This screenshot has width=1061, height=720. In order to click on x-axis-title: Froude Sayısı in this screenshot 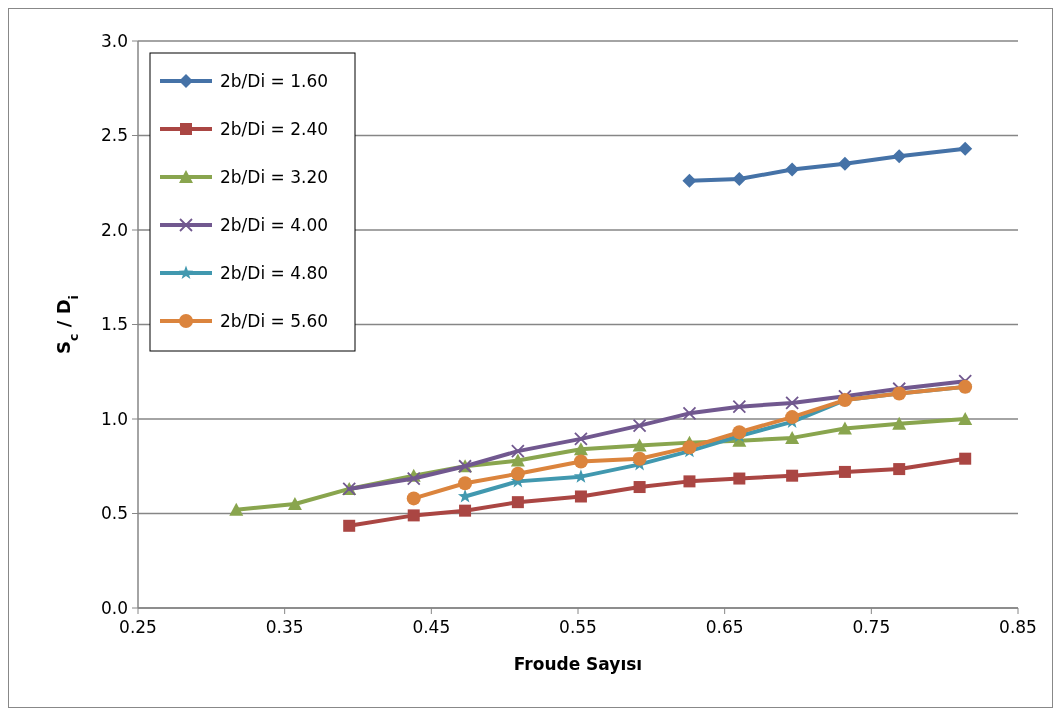, I will do `click(578, 664)`.